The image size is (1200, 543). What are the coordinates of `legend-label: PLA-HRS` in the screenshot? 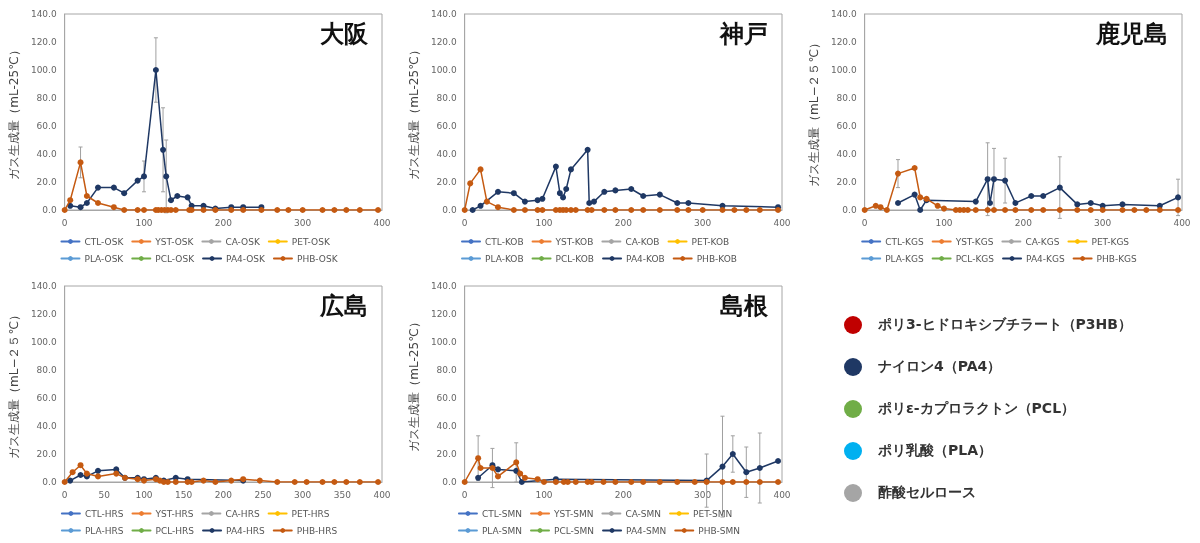 It's located at (104, 530).